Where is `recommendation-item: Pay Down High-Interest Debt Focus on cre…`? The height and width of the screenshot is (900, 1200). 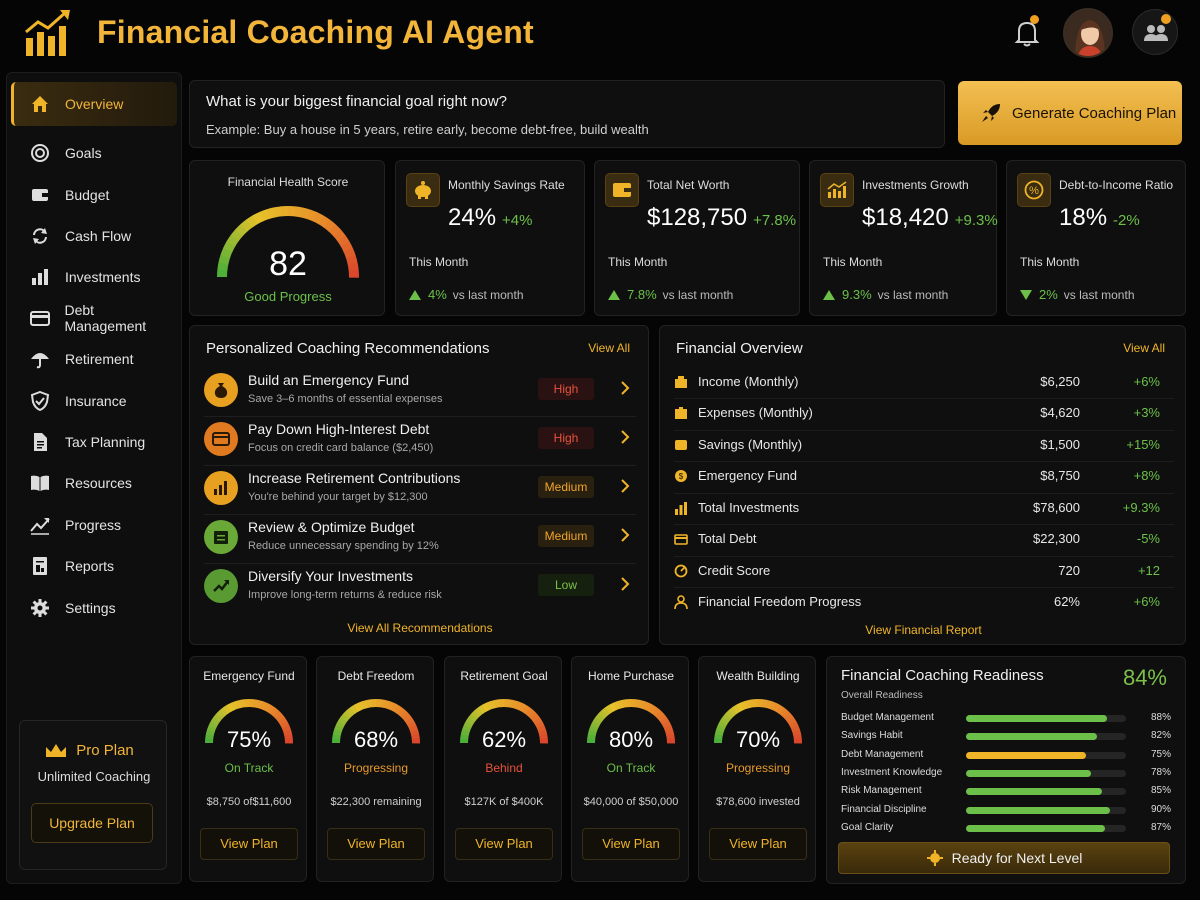 recommendation-item: Pay Down High-Interest Debt Focus on cre… is located at coordinates (421, 439).